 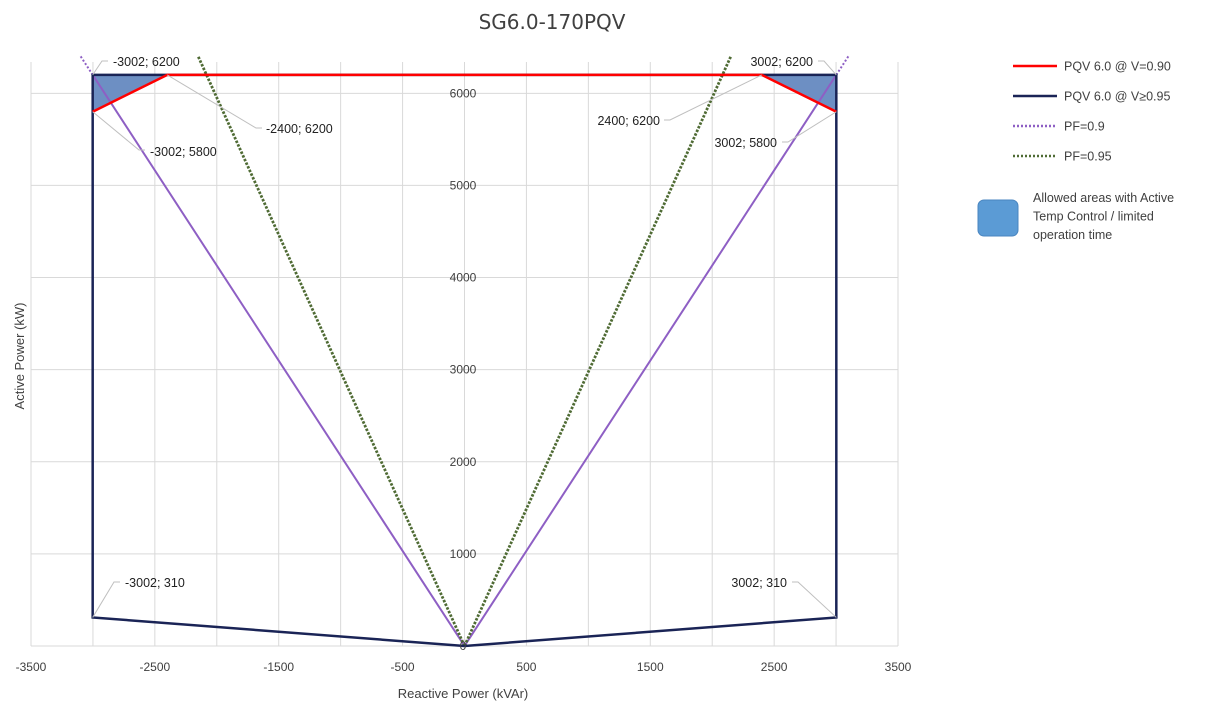 What do you see at coordinates (1072, 235) in the screenshot?
I see `legend-label-allowed-area: operation time` at bounding box center [1072, 235].